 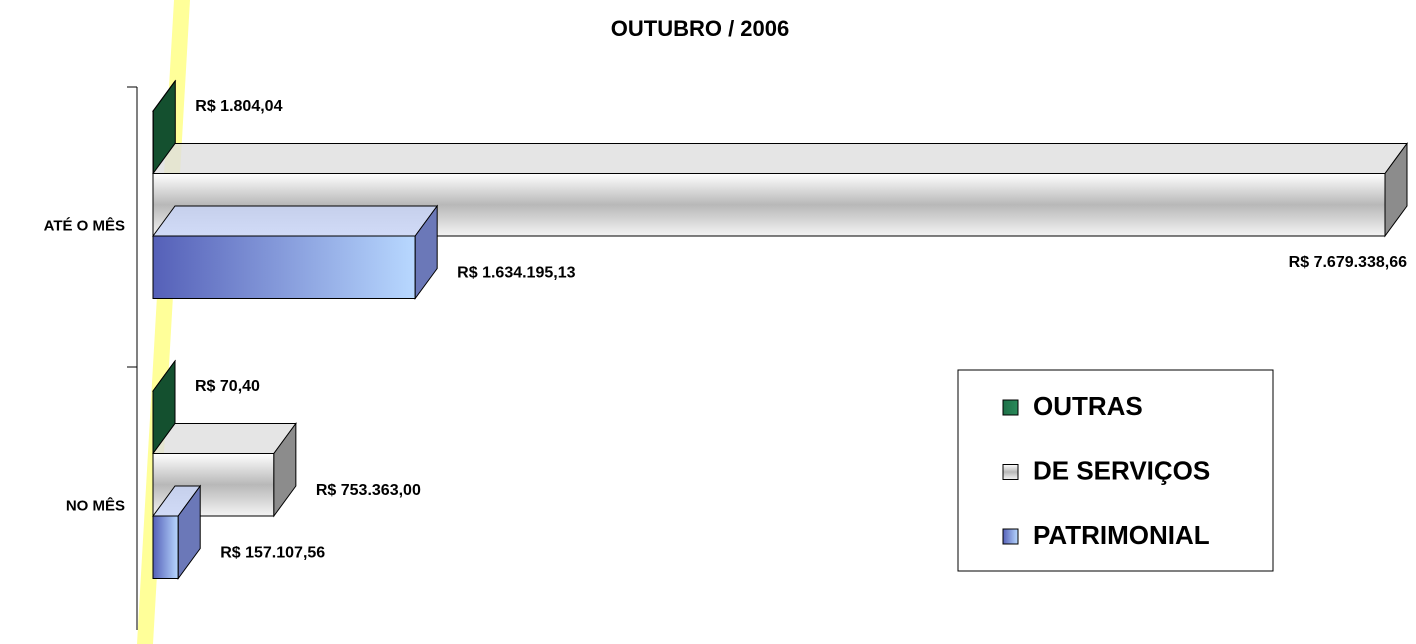 What do you see at coordinates (1088, 406) in the screenshot?
I see `legend-label: OUTRAS` at bounding box center [1088, 406].